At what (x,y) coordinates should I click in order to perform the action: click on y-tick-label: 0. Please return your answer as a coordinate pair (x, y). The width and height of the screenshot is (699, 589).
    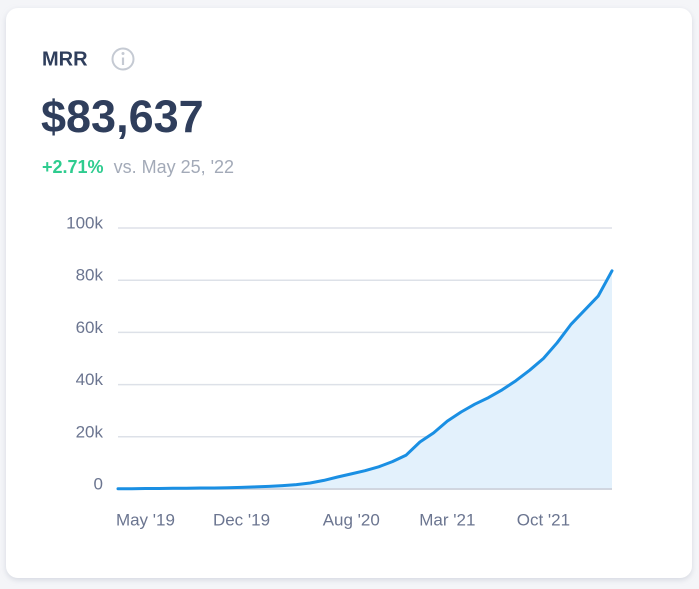
    Looking at the image, I should click on (98, 483).